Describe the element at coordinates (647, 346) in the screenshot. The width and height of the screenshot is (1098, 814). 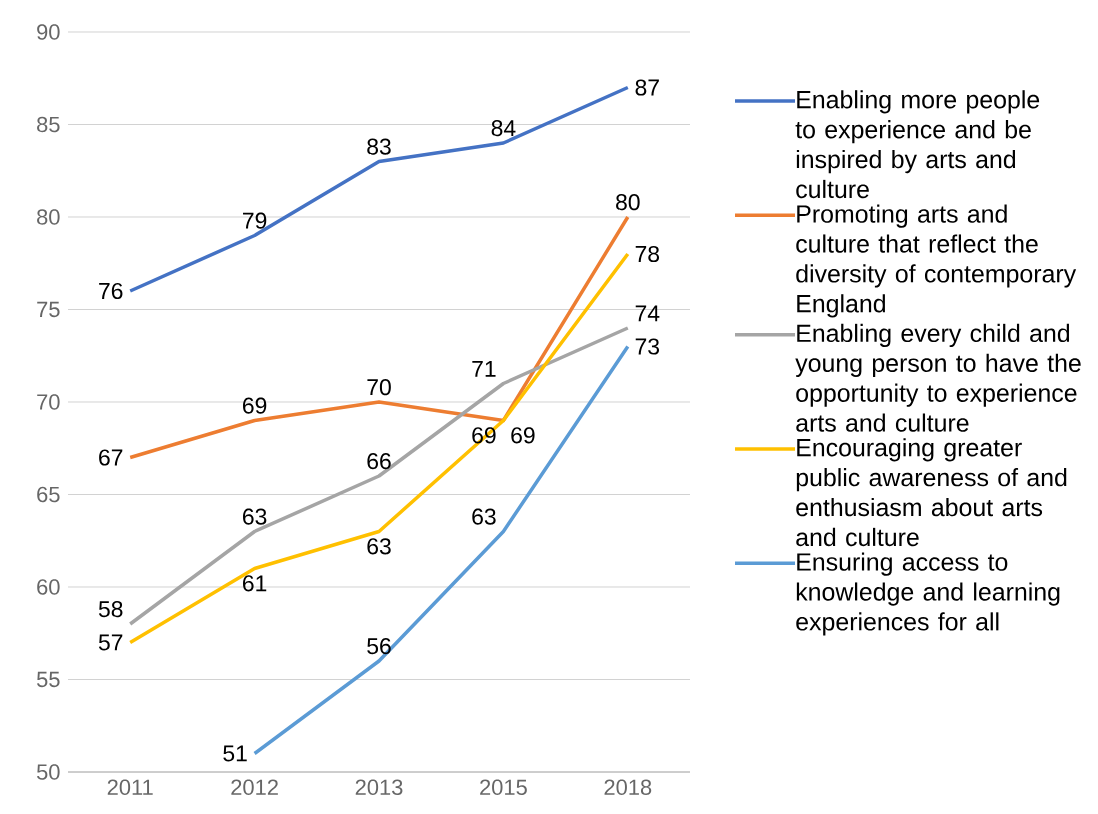
I see `data-label: 73` at that location.